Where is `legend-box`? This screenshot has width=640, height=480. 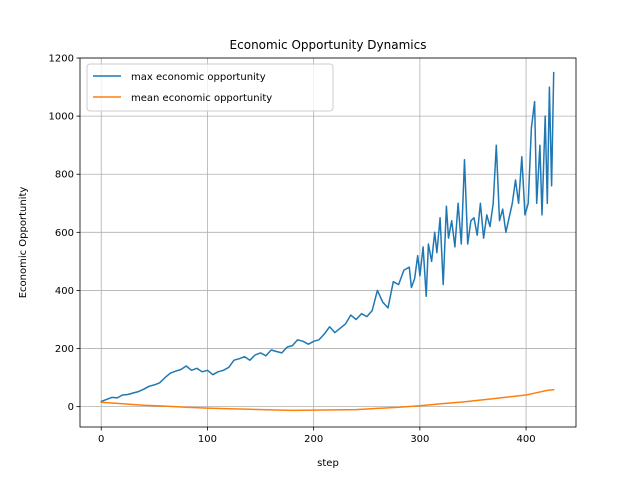 legend-box is located at coordinates (210, 87).